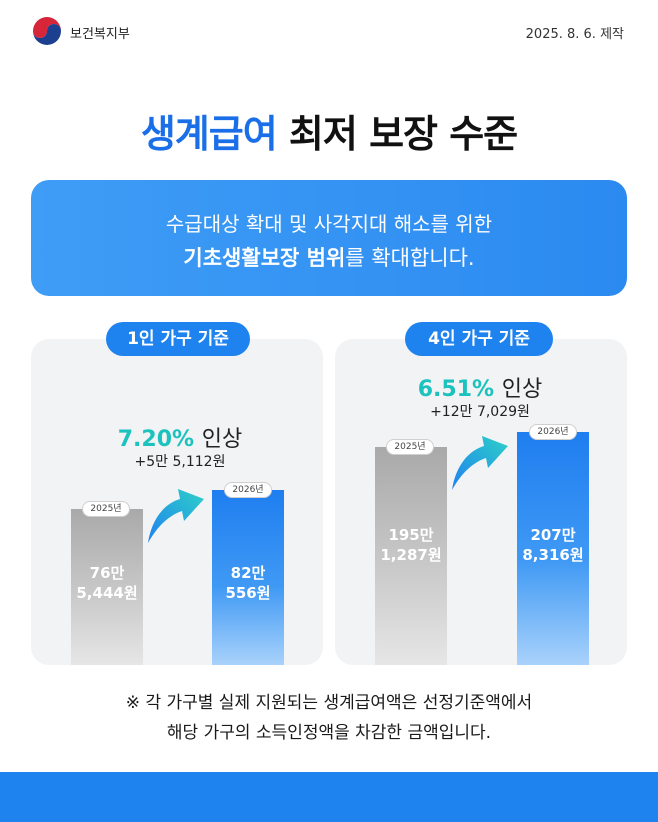 Image resolution: width=658 pixels, height=822 pixels. I want to click on four-person-rate: 6.51% 인상, so click(480, 387).